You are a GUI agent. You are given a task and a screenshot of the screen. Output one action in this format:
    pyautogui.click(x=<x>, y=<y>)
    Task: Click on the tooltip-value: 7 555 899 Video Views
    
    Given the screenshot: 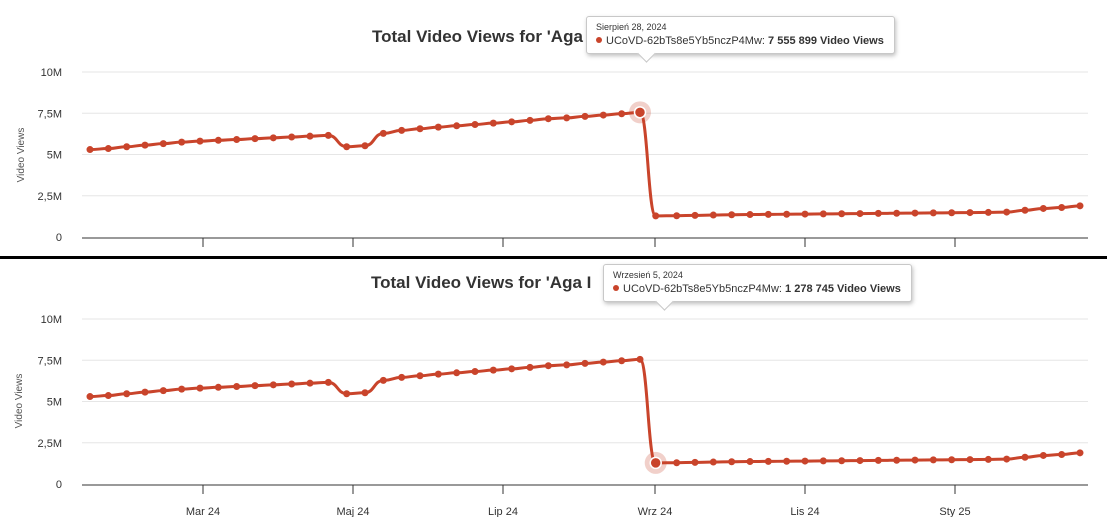 What is the action you would take?
    pyautogui.click(x=826, y=41)
    